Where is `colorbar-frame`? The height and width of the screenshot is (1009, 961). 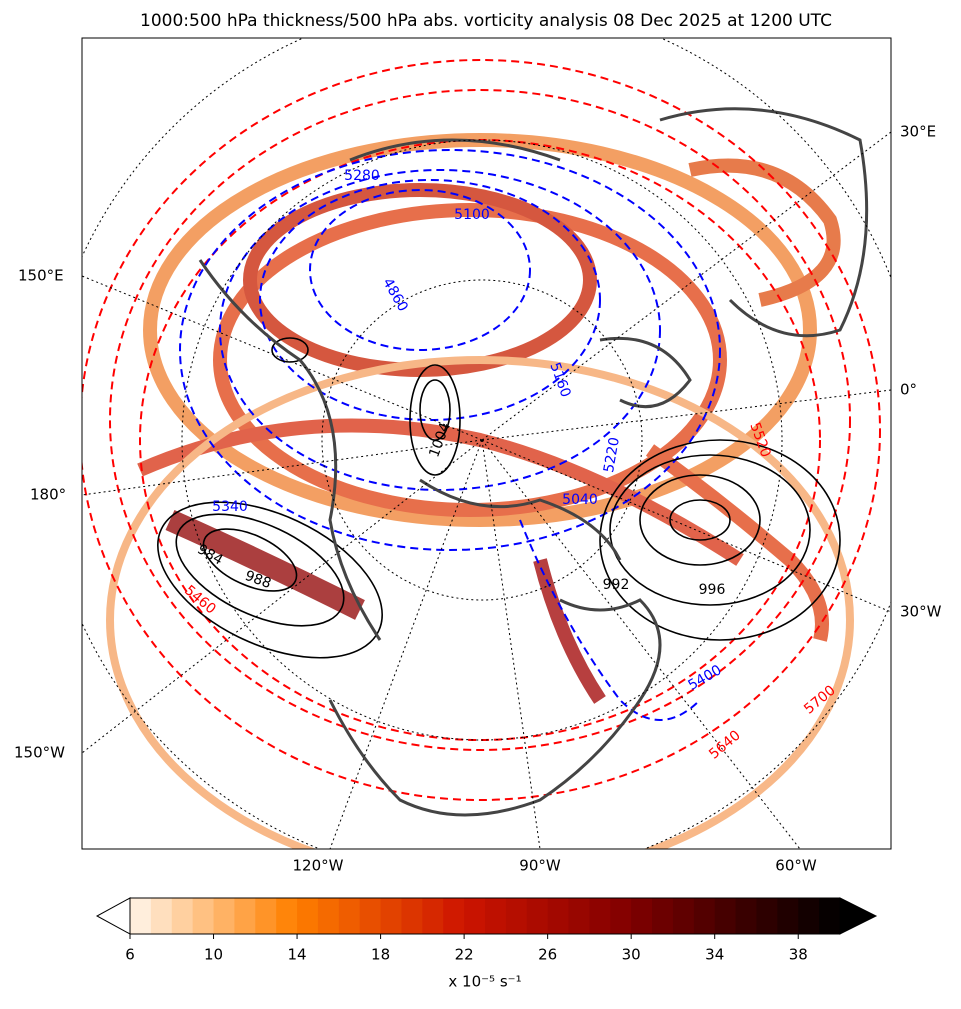 colorbar-frame is located at coordinates (485, 916).